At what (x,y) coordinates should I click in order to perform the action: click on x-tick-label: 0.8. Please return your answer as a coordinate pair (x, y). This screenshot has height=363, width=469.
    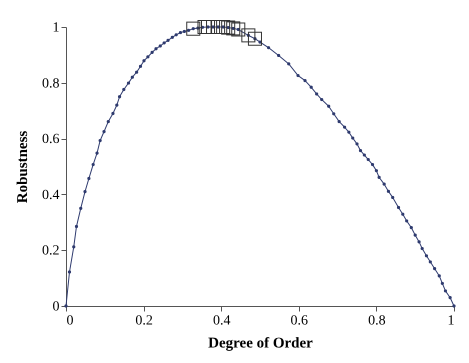
    Looking at the image, I should click on (377, 321).